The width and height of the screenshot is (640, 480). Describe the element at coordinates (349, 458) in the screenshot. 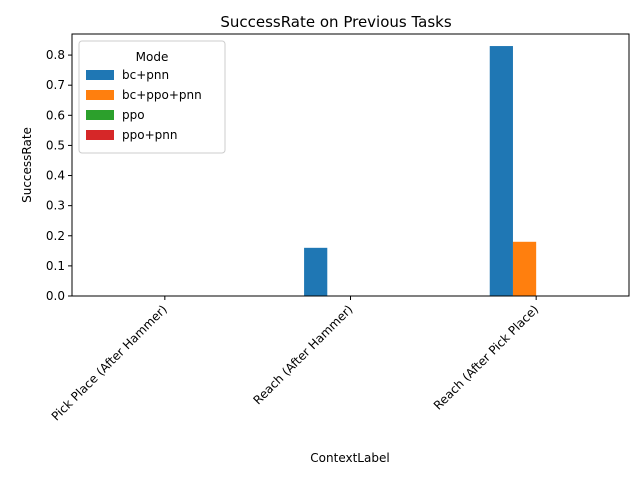

I see `x-axis-label: ContextLabel` at that location.